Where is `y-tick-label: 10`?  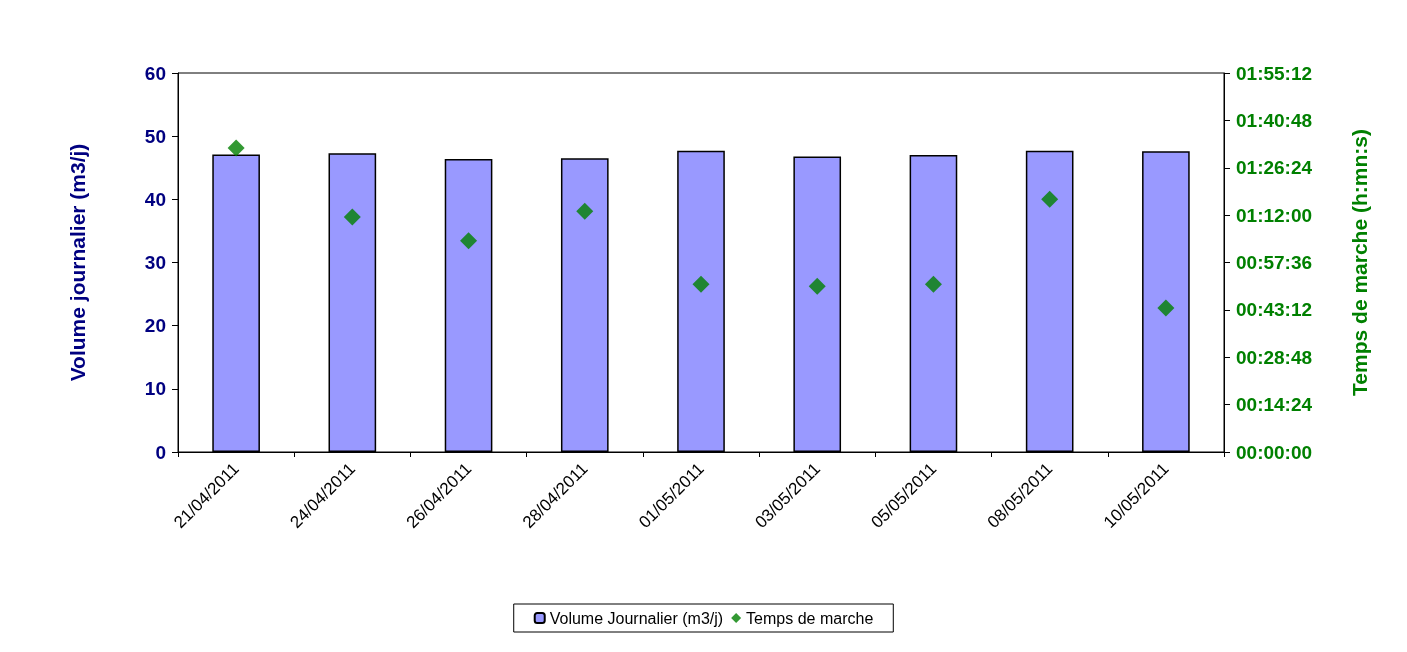
y-tick-label: 10 is located at coordinates (155, 389).